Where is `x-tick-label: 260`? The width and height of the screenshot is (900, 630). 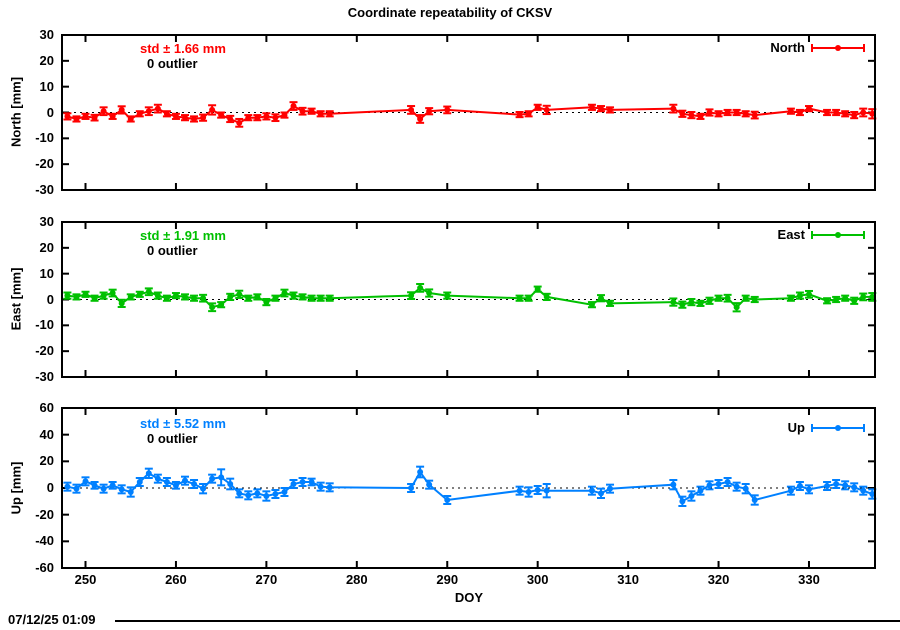 x-tick-label: 260 is located at coordinates (176, 579).